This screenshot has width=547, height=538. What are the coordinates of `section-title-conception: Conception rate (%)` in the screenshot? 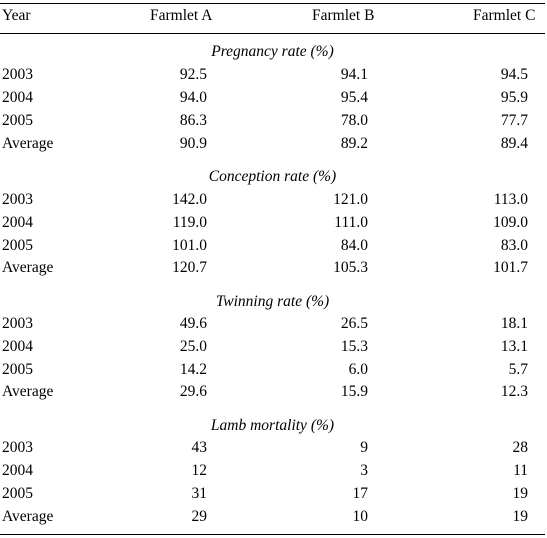 It's located at (272, 176).